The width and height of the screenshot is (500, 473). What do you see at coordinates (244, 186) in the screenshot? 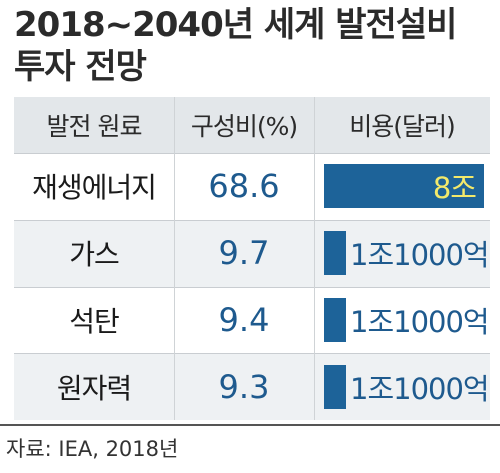
I see `share-value: 68.6` at bounding box center [244, 186].